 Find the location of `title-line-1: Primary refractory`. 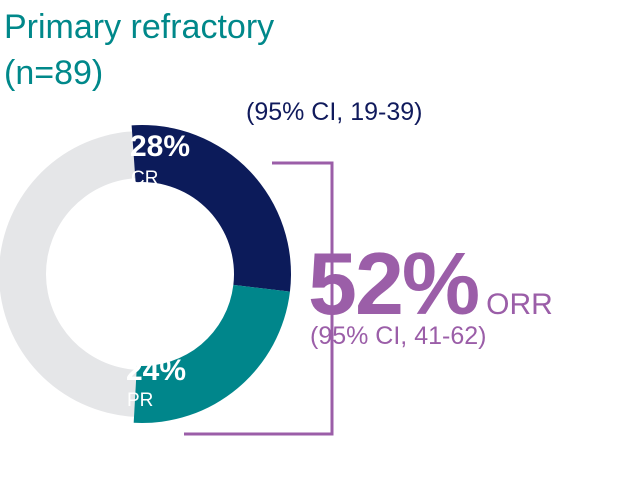

title-line-1: Primary refractory is located at coordinates (139, 27).